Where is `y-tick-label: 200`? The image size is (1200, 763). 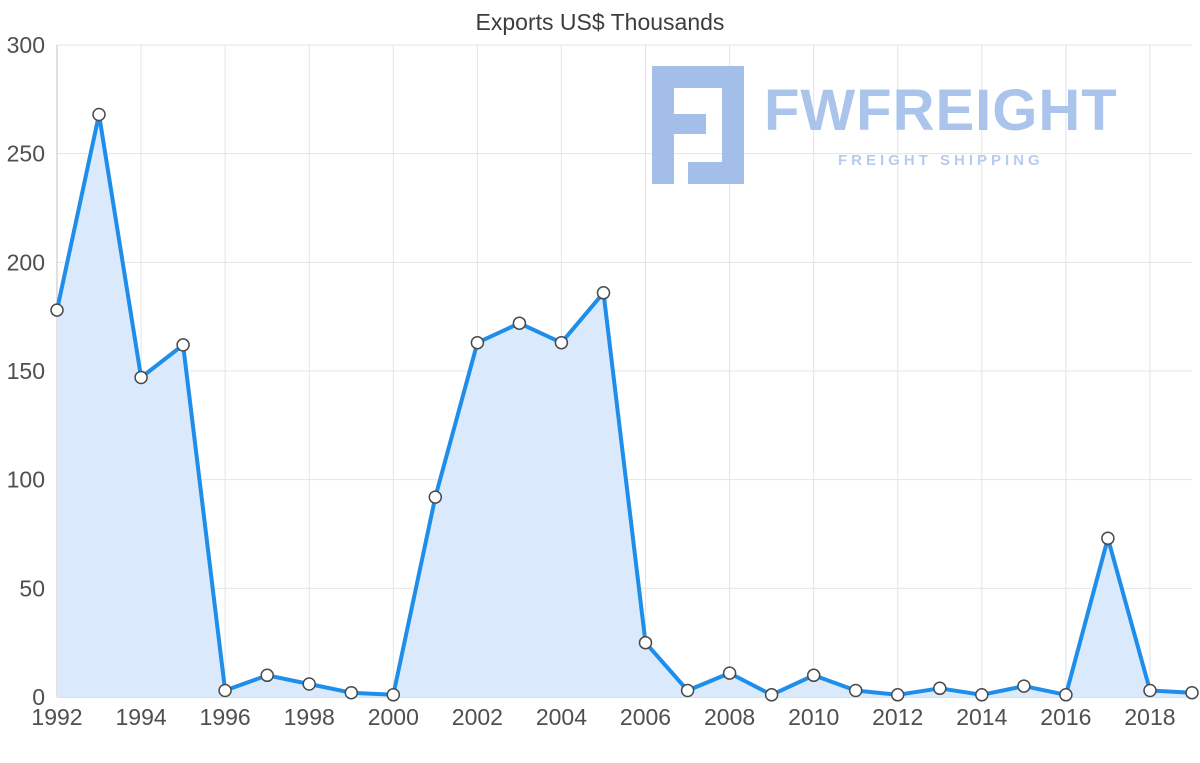
y-tick-label: 200 is located at coordinates (26, 262).